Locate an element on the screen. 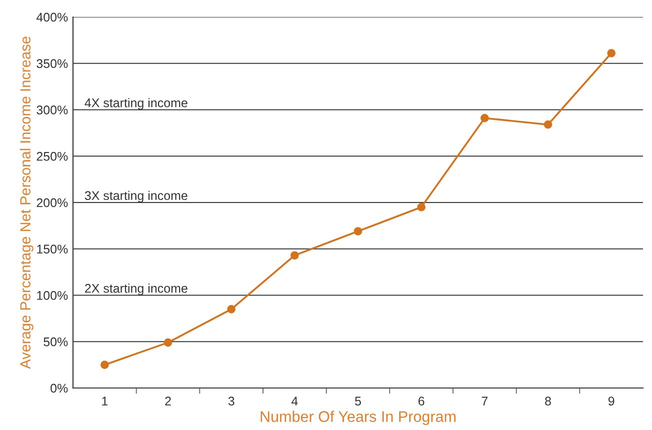 The width and height of the screenshot is (652, 430). y-tick-label: 100% is located at coordinates (52, 295).